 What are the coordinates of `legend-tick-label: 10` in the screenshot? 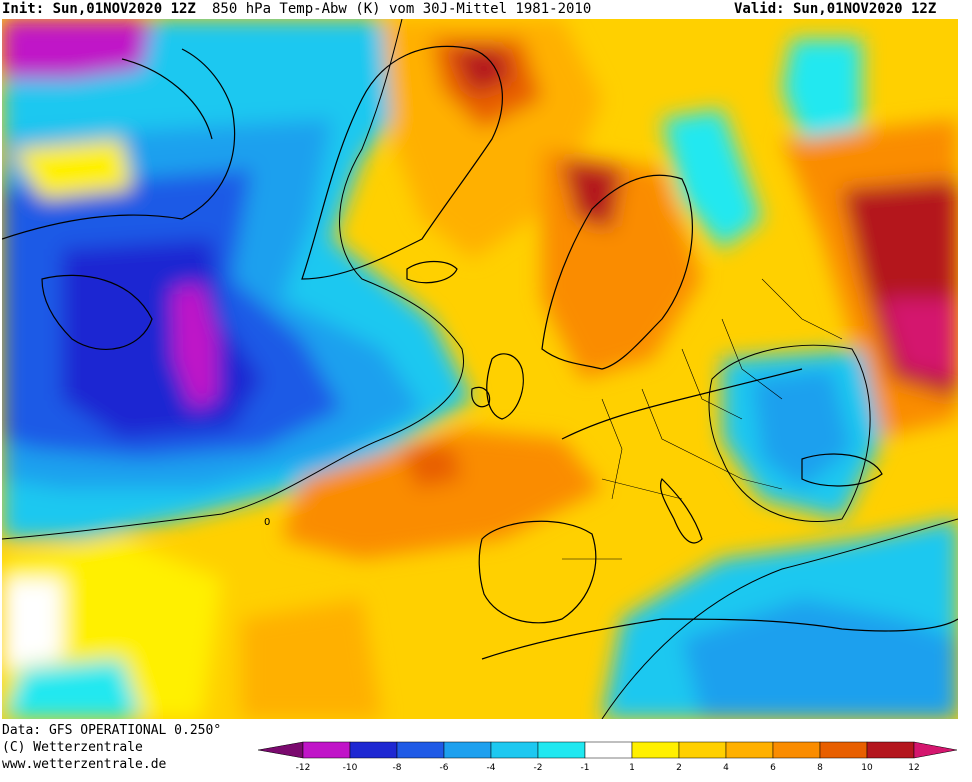 It's located at (867, 768).